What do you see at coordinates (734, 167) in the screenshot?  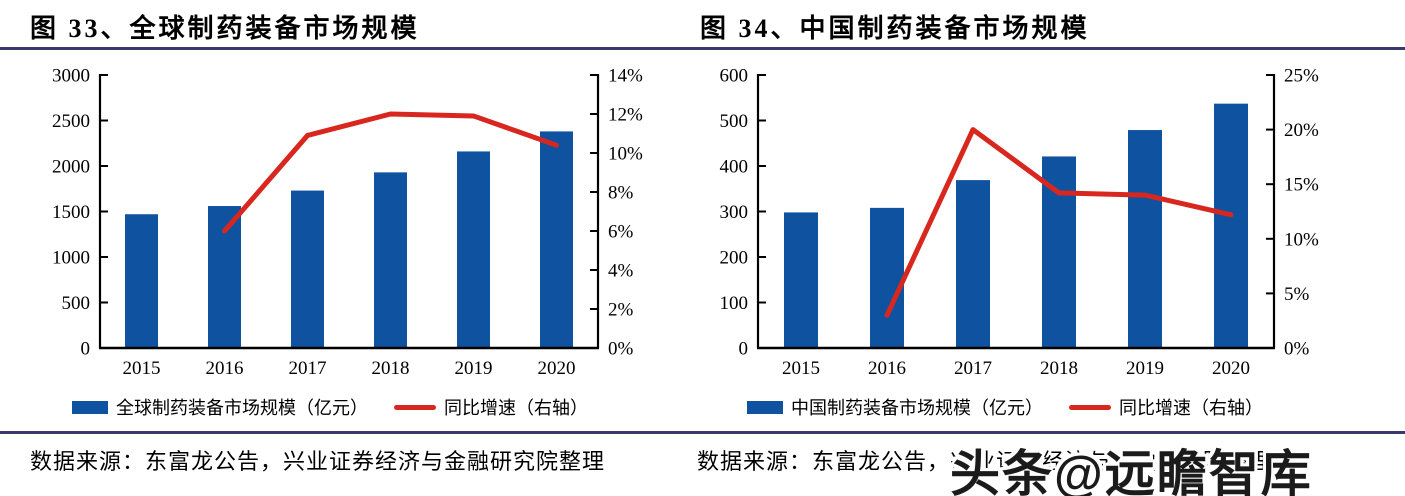 I see `left-tick-label: 400` at bounding box center [734, 167].